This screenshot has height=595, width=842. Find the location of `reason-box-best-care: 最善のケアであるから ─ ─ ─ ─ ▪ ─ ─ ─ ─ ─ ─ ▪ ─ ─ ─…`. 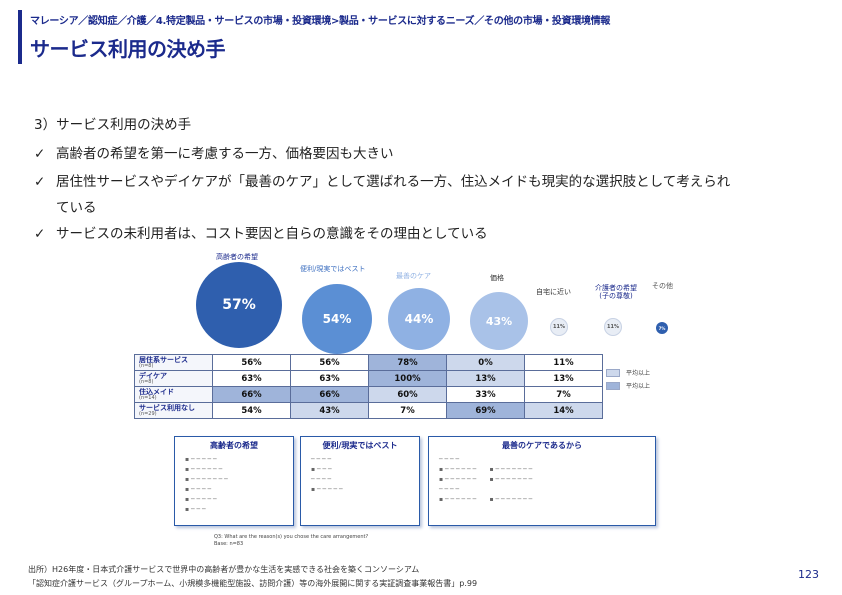

reason-box-best-care: 最善のケアであるから ─ ─ ─ ─ ▪ ─ ─ ─ ─ ─ ─ ▪ ─ ─ ─… is located at coordinates (542, 481).